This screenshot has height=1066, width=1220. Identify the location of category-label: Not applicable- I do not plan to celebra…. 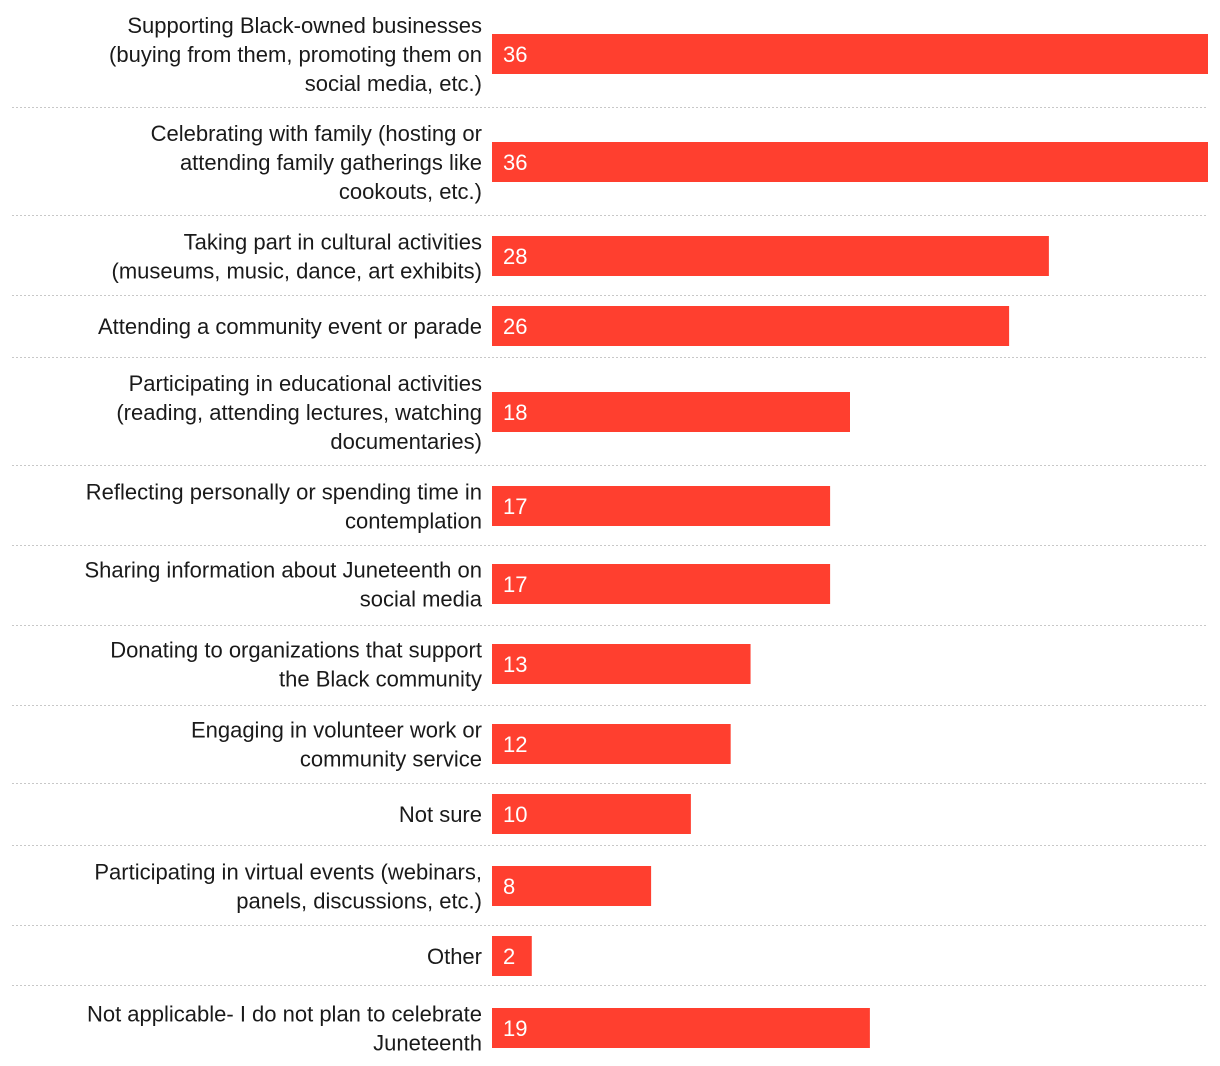
(284, 1029).